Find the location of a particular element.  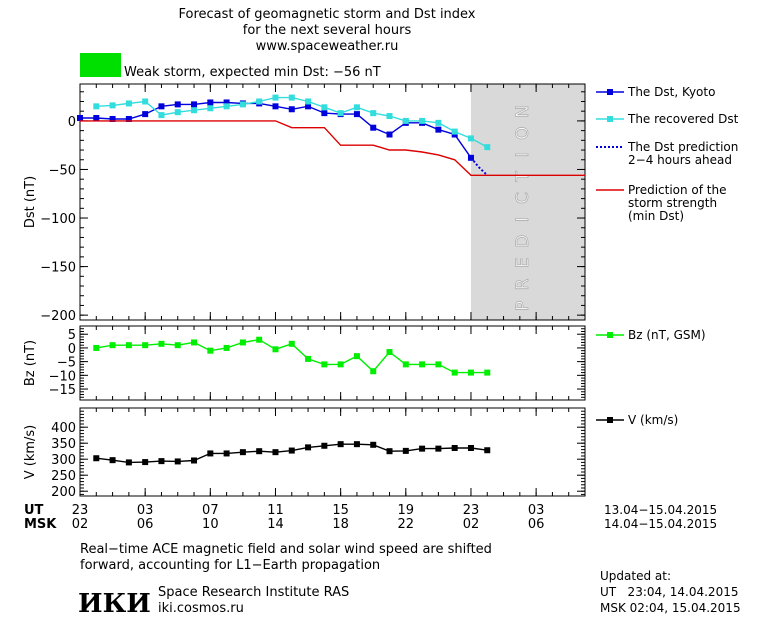

updated-label: Updated at: is located at coordinates (635, 576).